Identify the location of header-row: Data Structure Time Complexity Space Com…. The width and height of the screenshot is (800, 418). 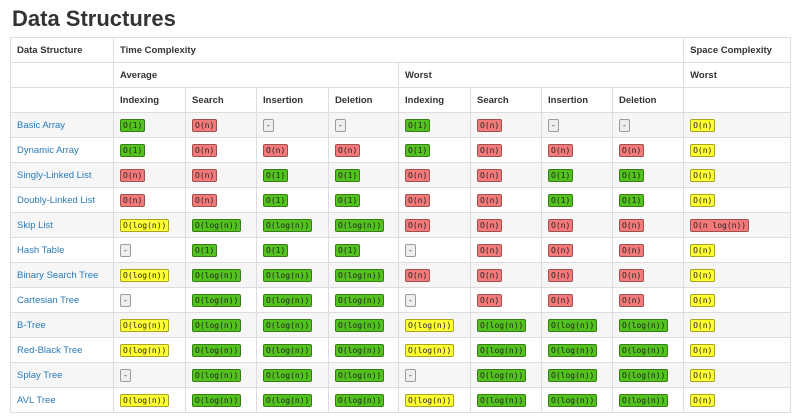
(401, 50).